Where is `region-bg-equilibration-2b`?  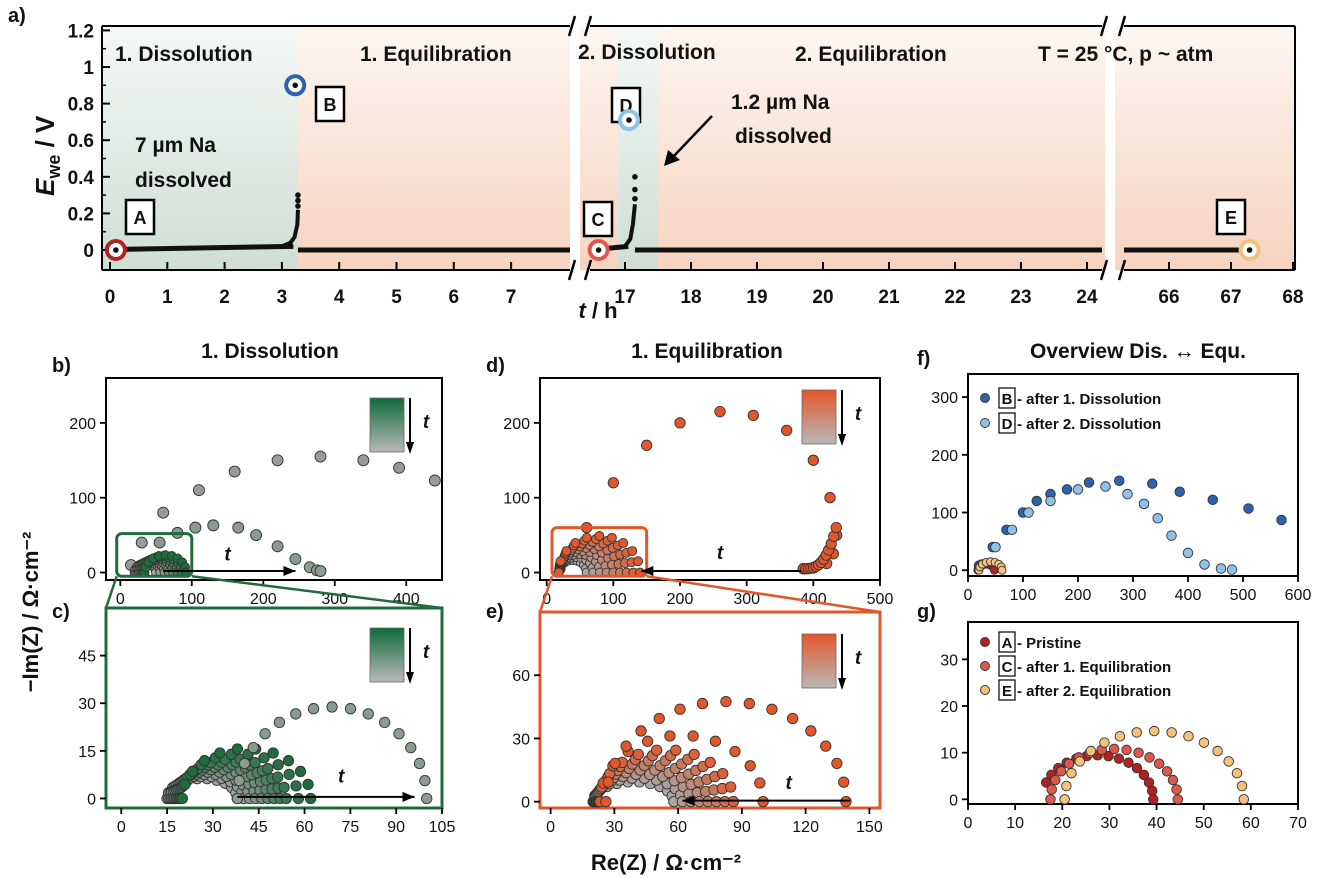 region-bg-equilibration-2b is located at coordinates (1205, 148).